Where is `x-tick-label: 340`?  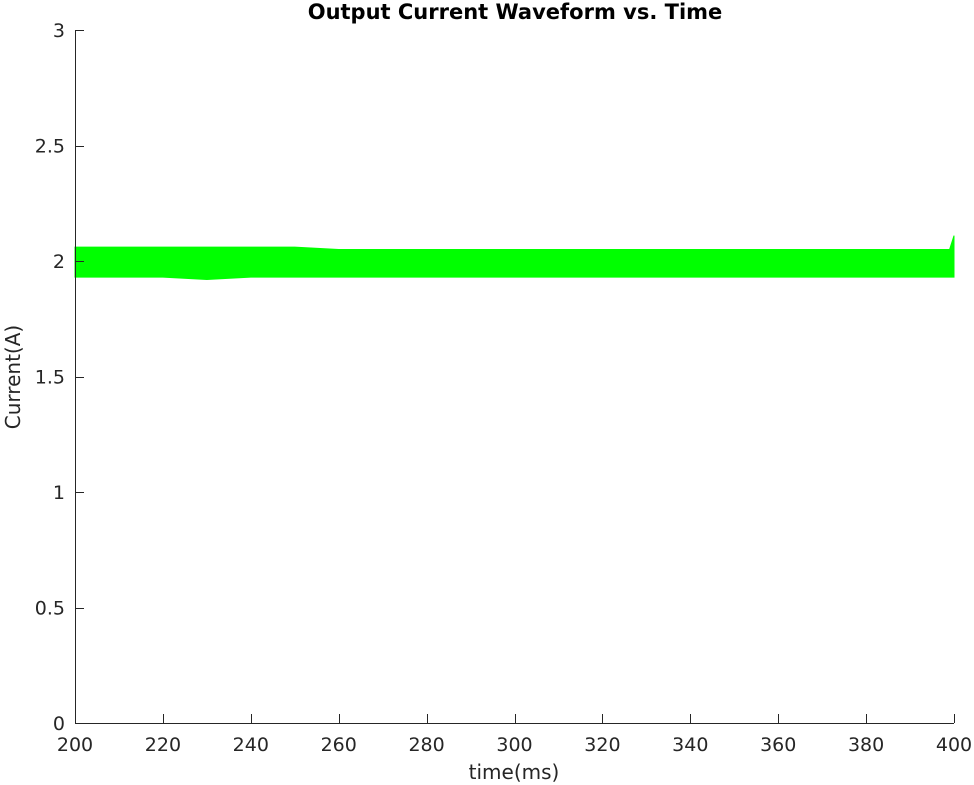 x-tick-label: 340 is located at coordinates (690, 745).